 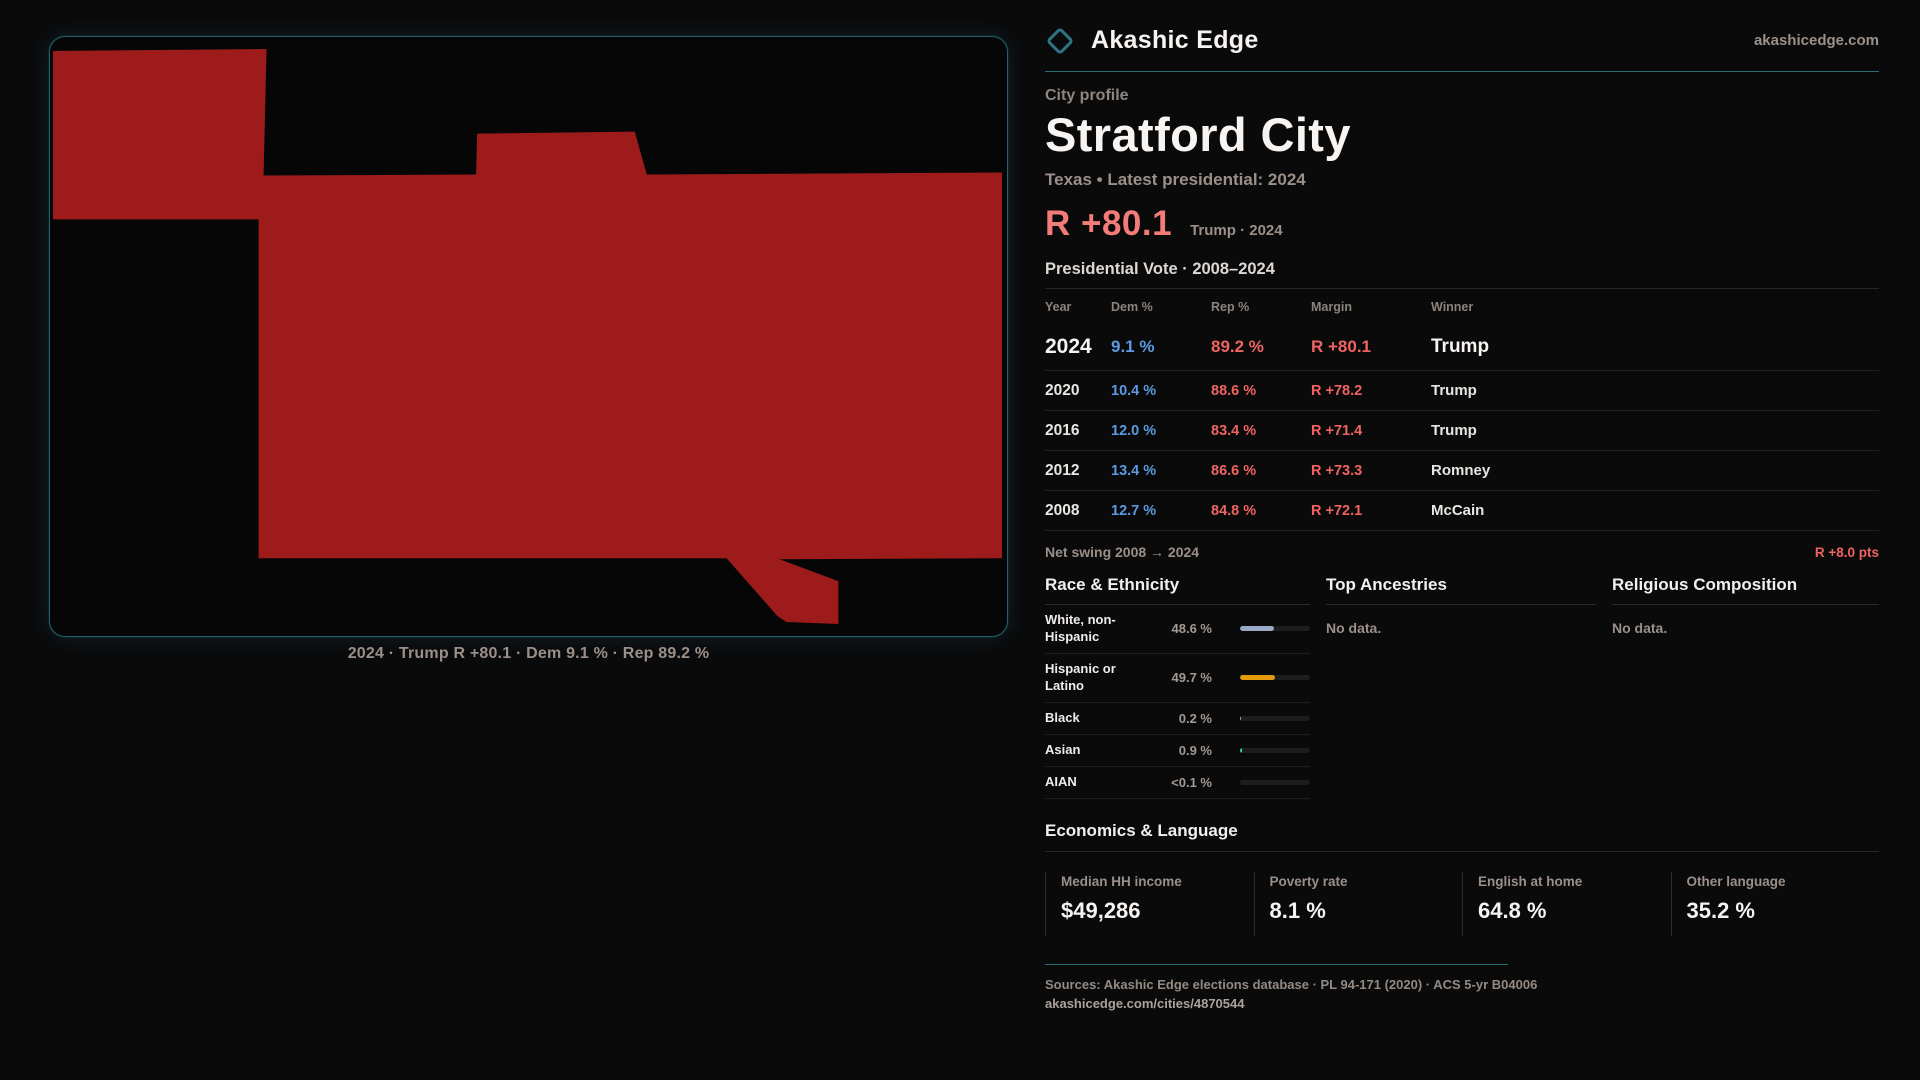 I want to click on vote-table-column-header: Margin, so click(x=1331, y=307).